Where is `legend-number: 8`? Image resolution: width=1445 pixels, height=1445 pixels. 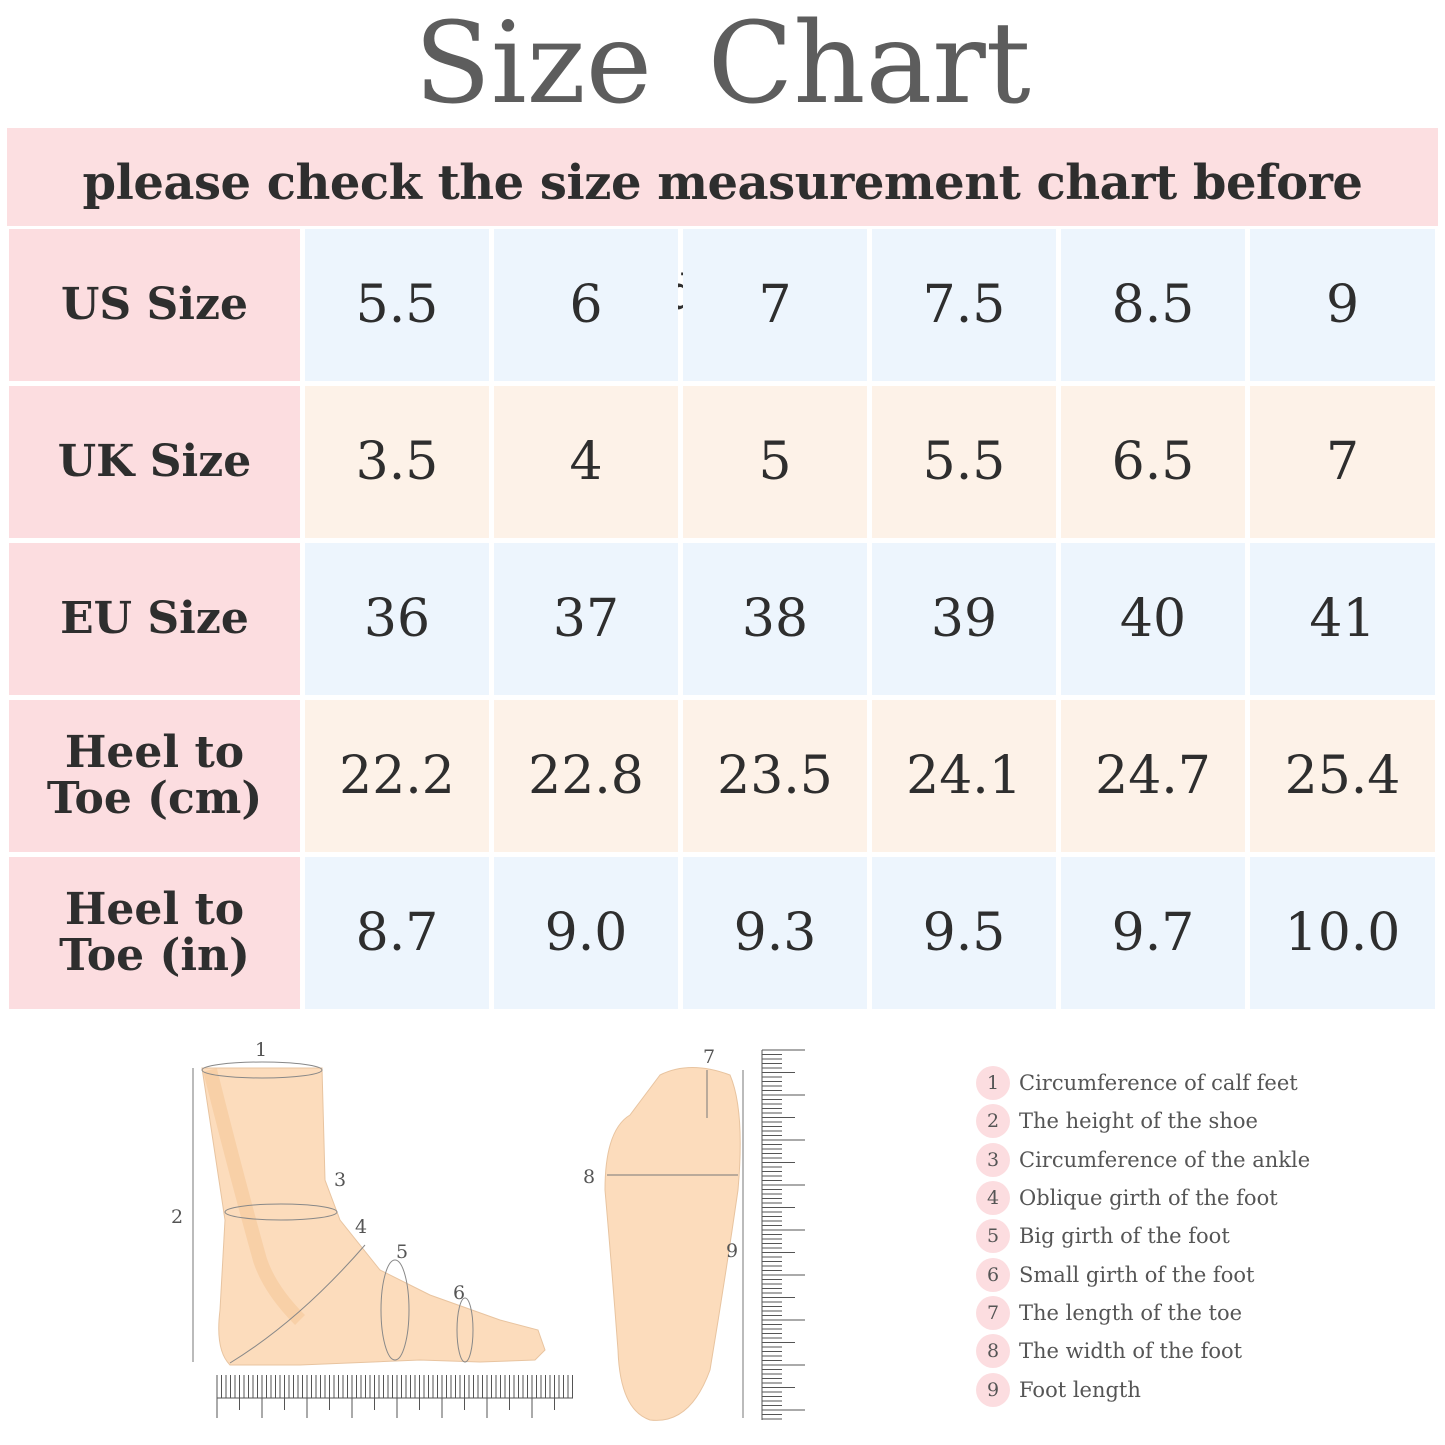
legend-number: 8 is located at coordinates (993, 1351).